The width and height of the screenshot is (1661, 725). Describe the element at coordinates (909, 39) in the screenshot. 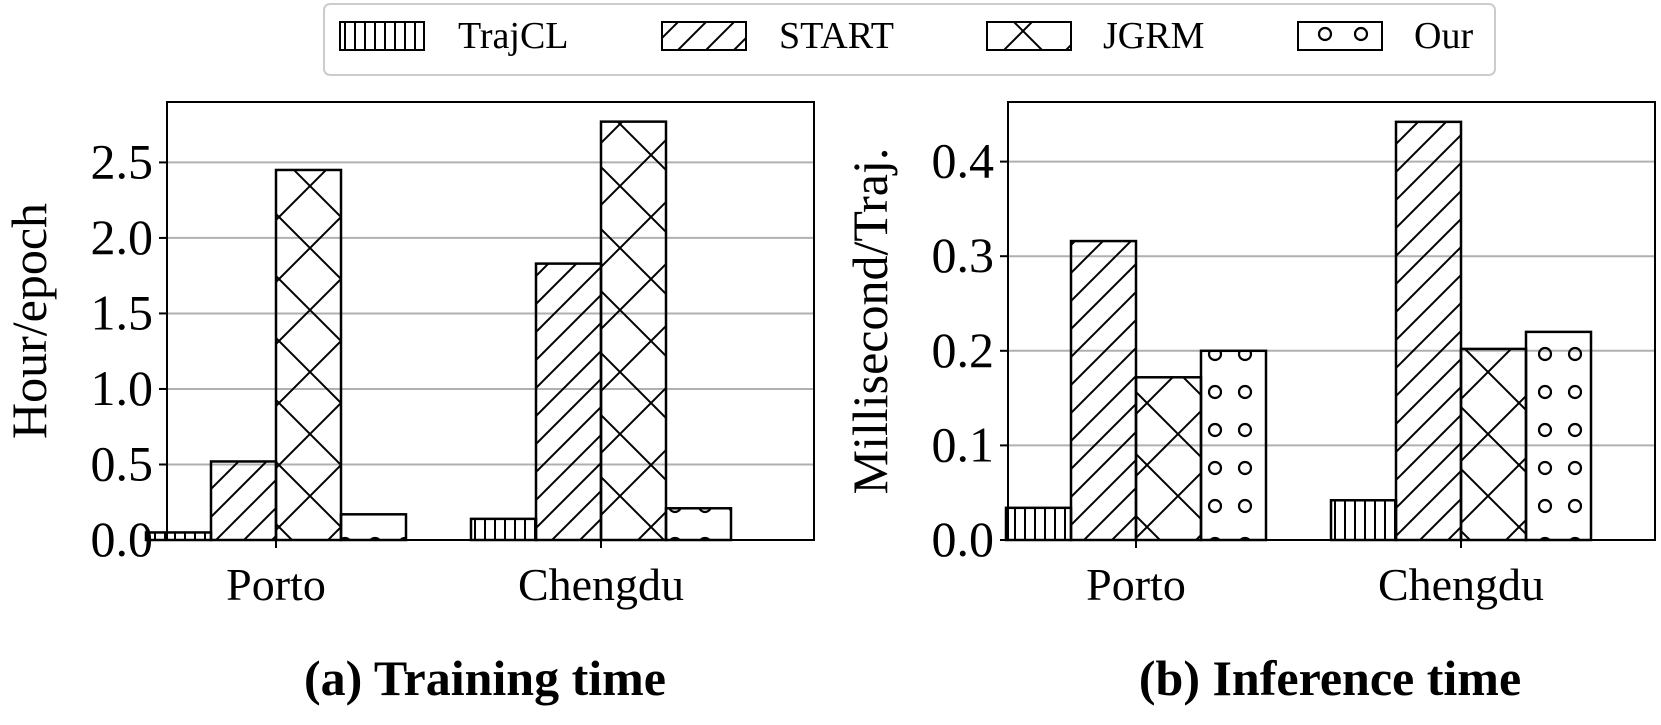

I see `legend-frame` at that location.